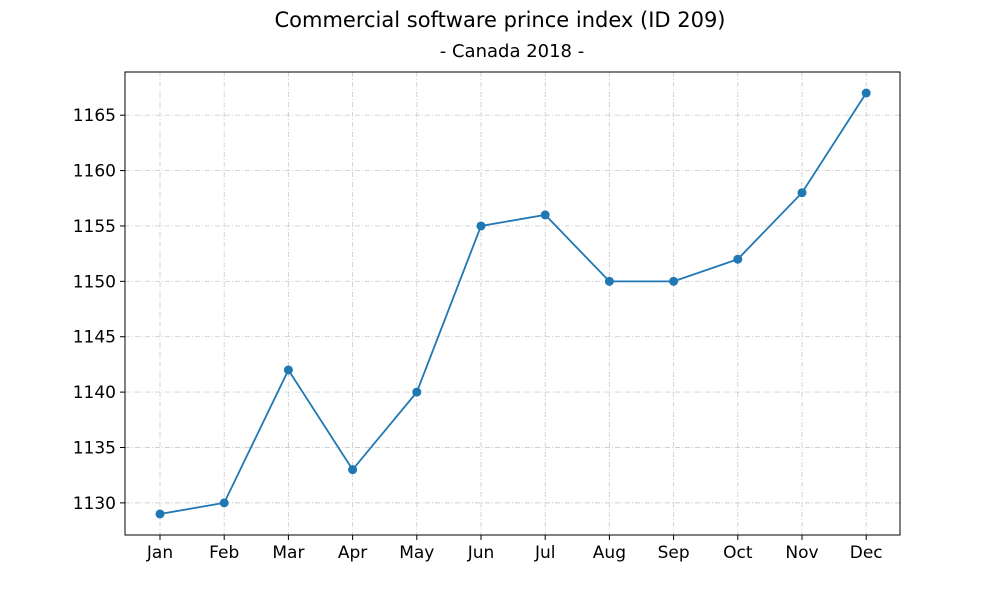 This screenshot has width=1000, height=600. Describe the element at coordinates (738, 553) in the screenshot. I see `x-tick-label: Oct` at that location.